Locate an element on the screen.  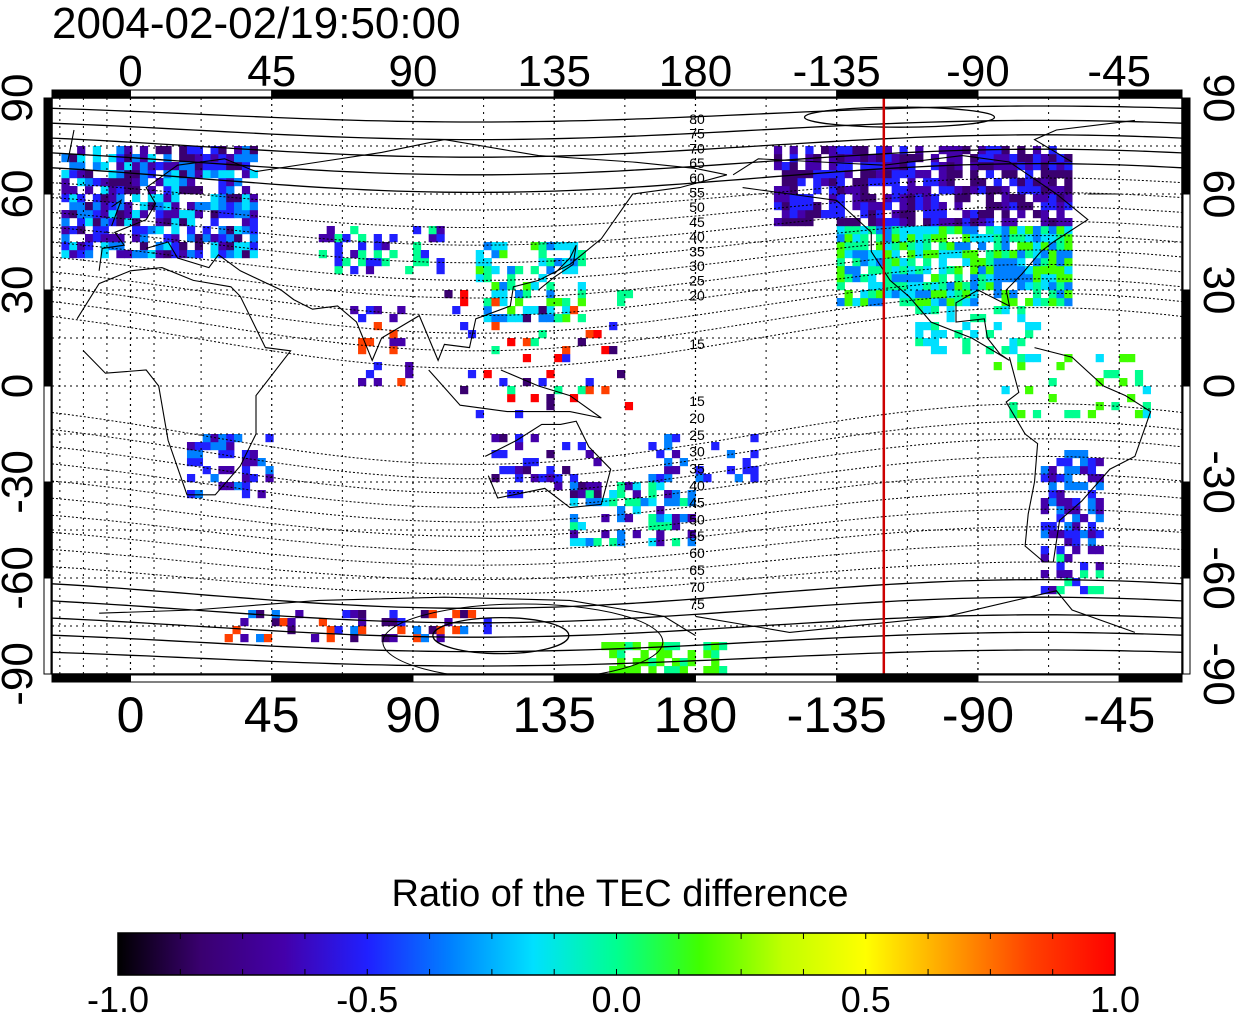
colorbar-tick-label: -0.5 is located at coordinates (367, 999).